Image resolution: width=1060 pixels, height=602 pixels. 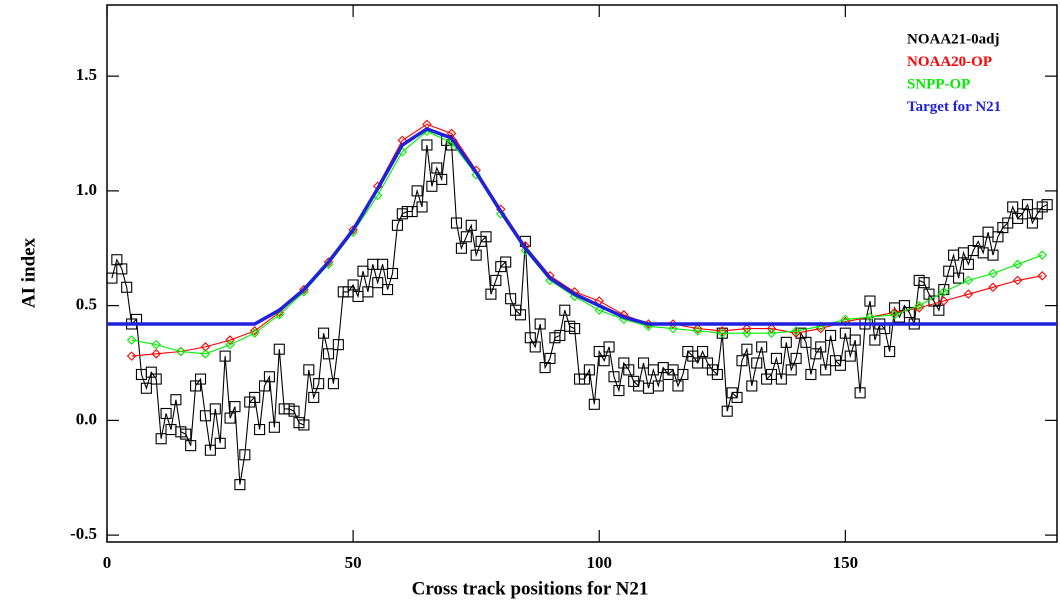 What do you see at coordinates (83, 533) in the screenshot?
I see `y-tick-label: -0.5` at bounding box center [83, 533].